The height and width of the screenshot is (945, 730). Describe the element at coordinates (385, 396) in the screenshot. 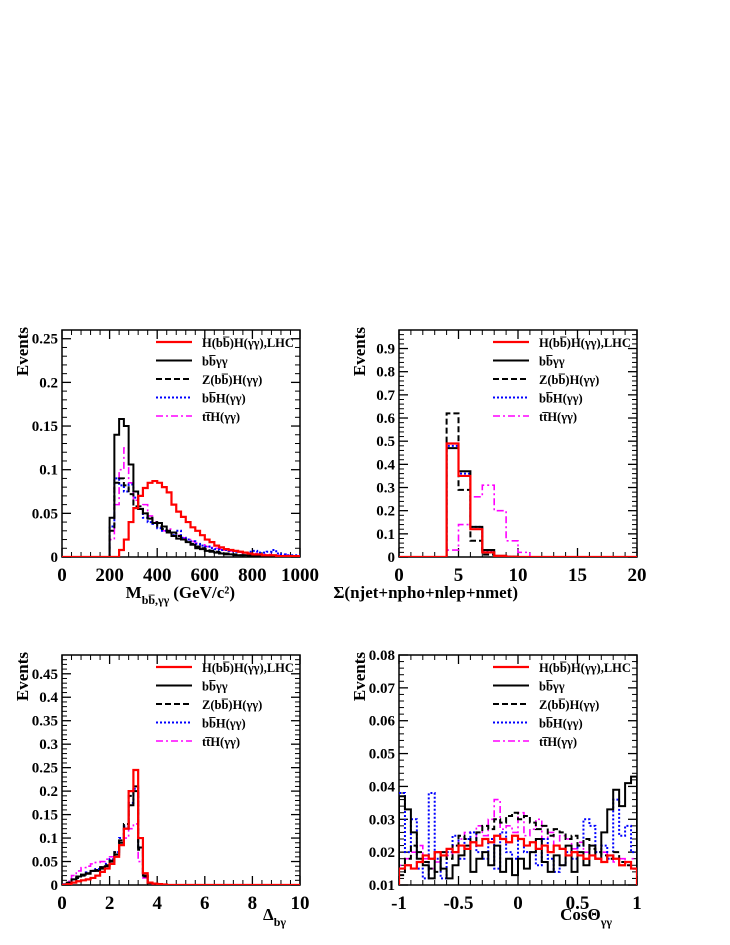

I see `y-tick-label: 0.7` at that location.